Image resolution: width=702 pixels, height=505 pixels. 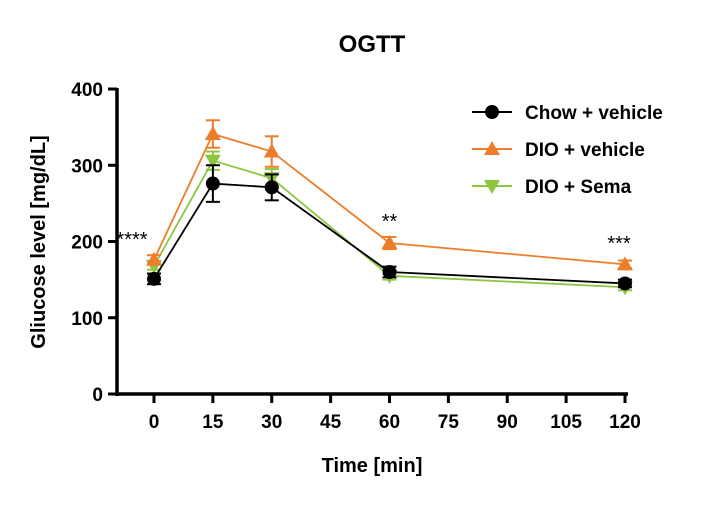 I want to click on x-tick-label: 45, so click(x=331, y=422).